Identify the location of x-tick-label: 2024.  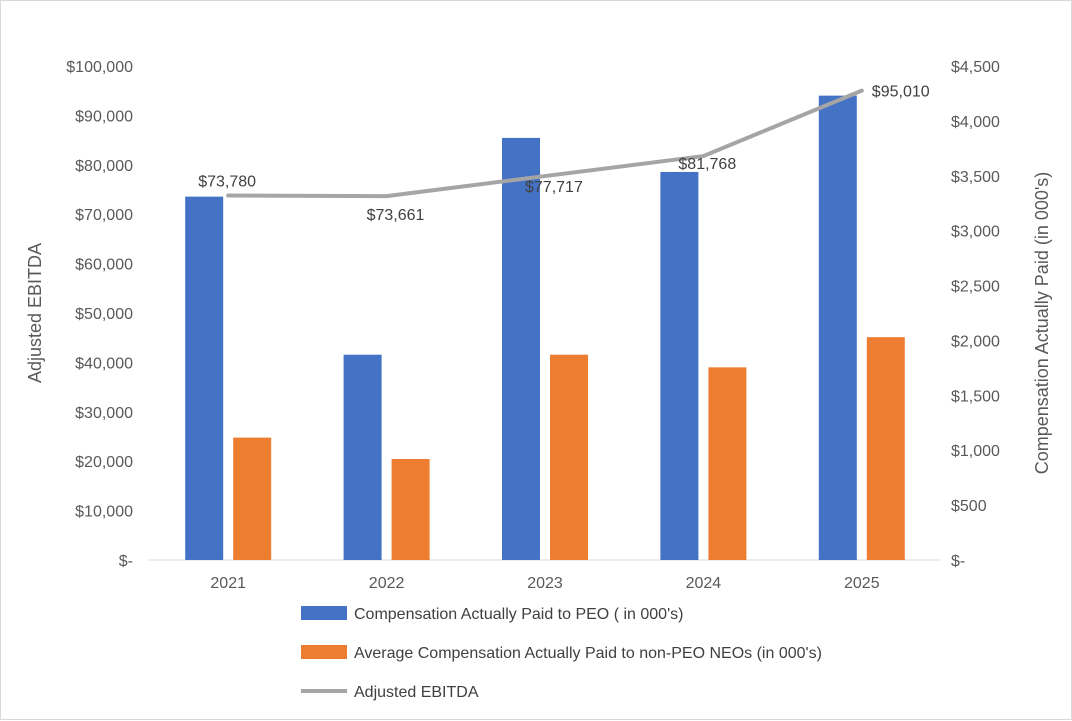
(704, 583).